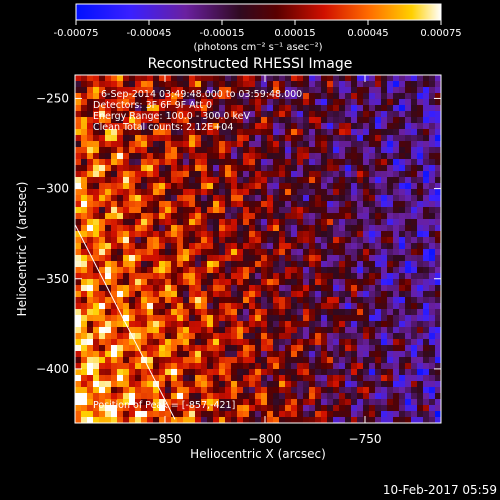 Image resolution: width=500 pixels, height=500 pixels. I want to click on y-tick-label: −400, so click(52, 369).